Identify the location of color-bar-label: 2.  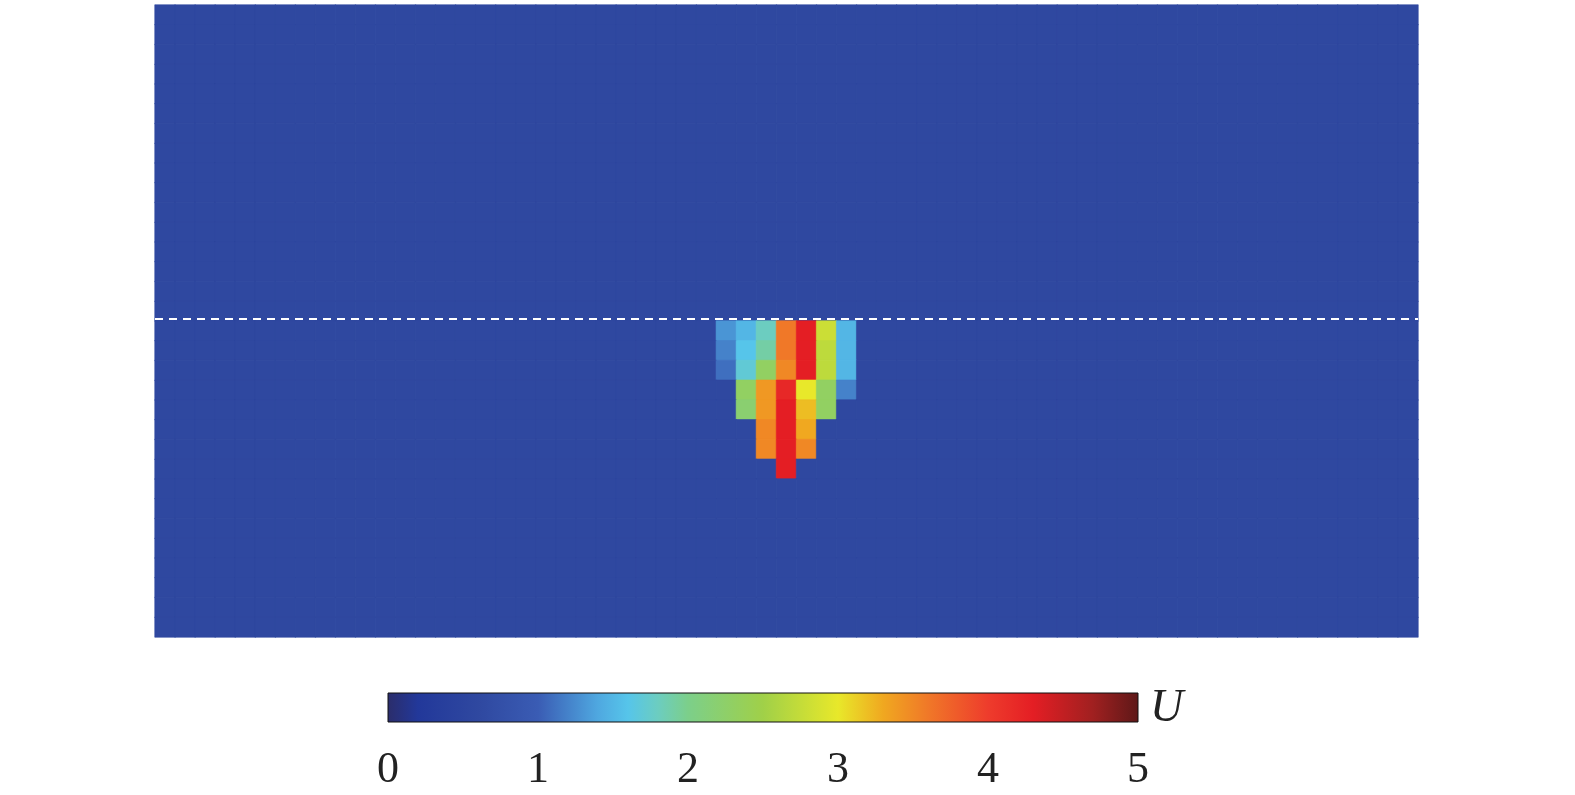
(688, 767).